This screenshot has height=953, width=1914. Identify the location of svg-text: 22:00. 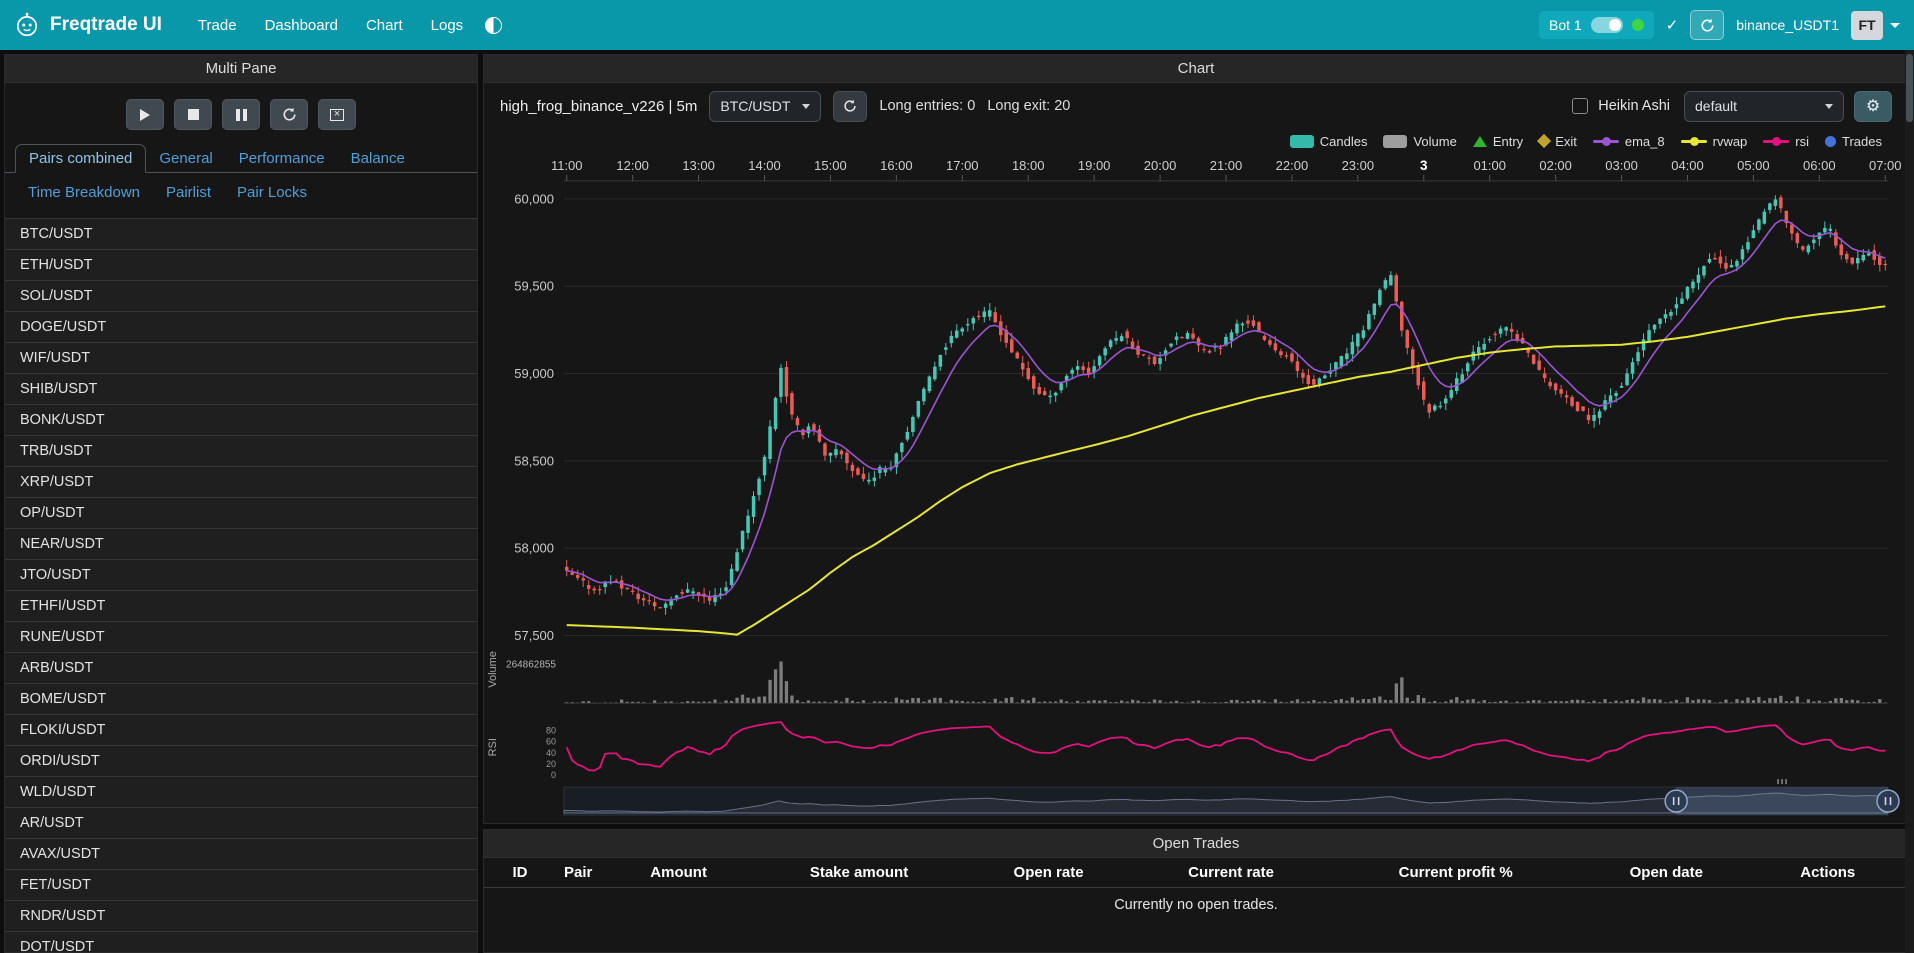
(1292, 165).